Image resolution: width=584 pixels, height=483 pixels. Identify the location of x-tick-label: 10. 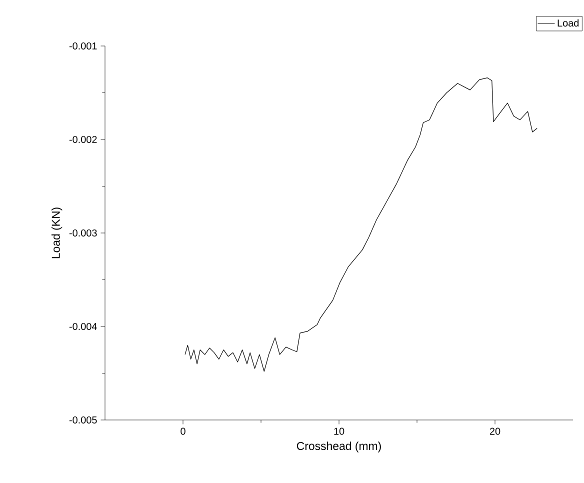
(339, 431).